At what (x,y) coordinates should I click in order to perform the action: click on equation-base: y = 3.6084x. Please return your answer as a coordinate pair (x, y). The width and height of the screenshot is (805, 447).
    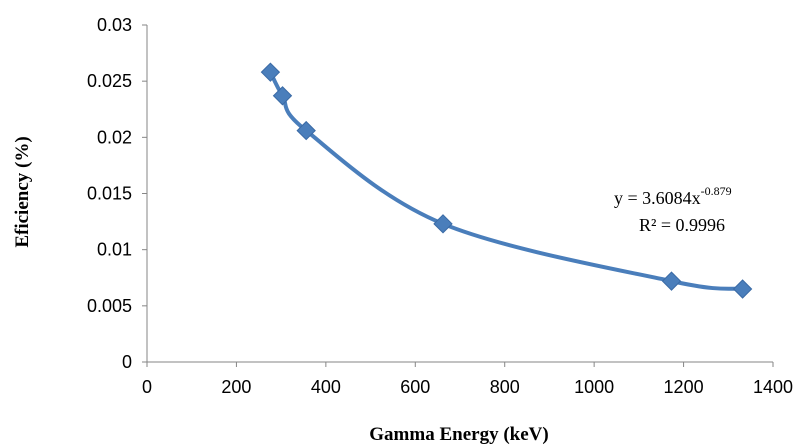
    Looking at the image, I should click on (657, 198).